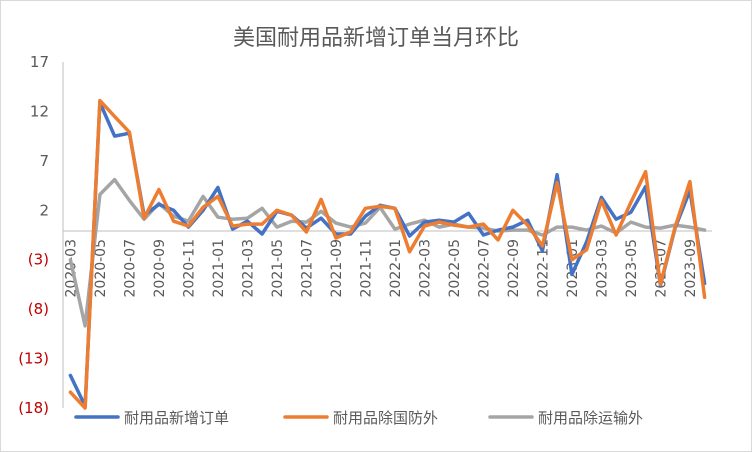  I want to click on x-tick-label: 2022-09, so click(514, 268).